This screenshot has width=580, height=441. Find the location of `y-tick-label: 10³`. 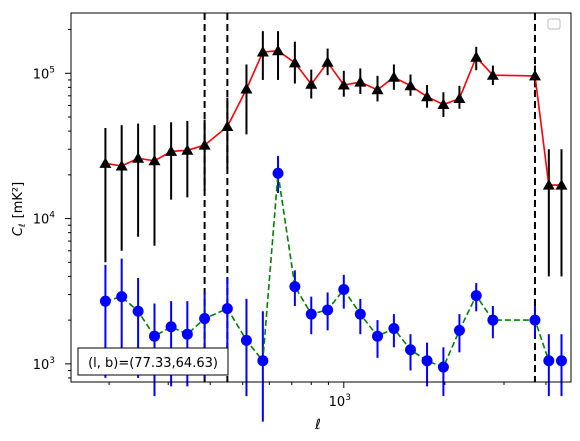

y-tick-label: 10³ is located at coordinates (44, 364).